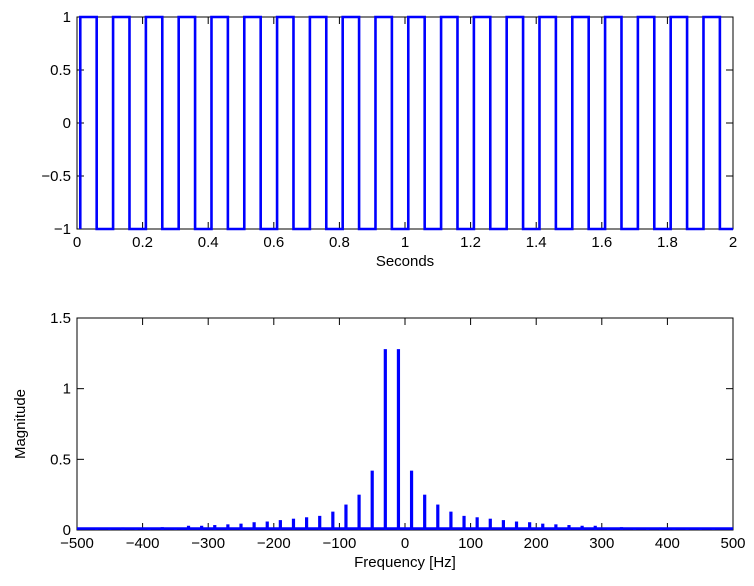  What do you see at coordinates (733, 242) in the screenshot?
I see `x-tick-label: 2` at bounding box center [733, 242].